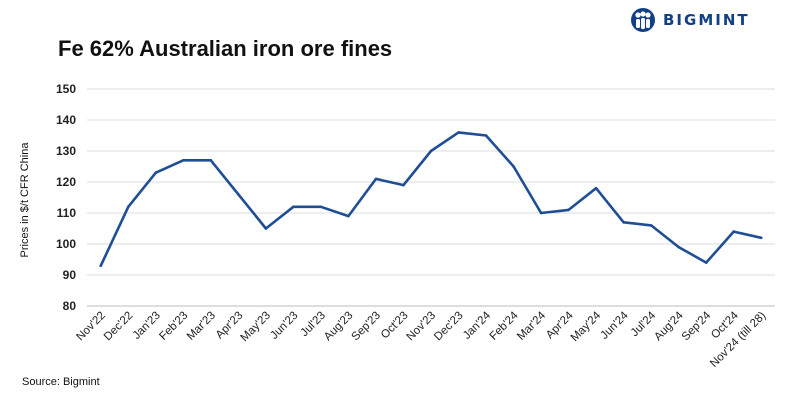  Describe the element at coordinates (61, 382) in the screenshot. I see `source-note: Source: Bigmint` at that location.